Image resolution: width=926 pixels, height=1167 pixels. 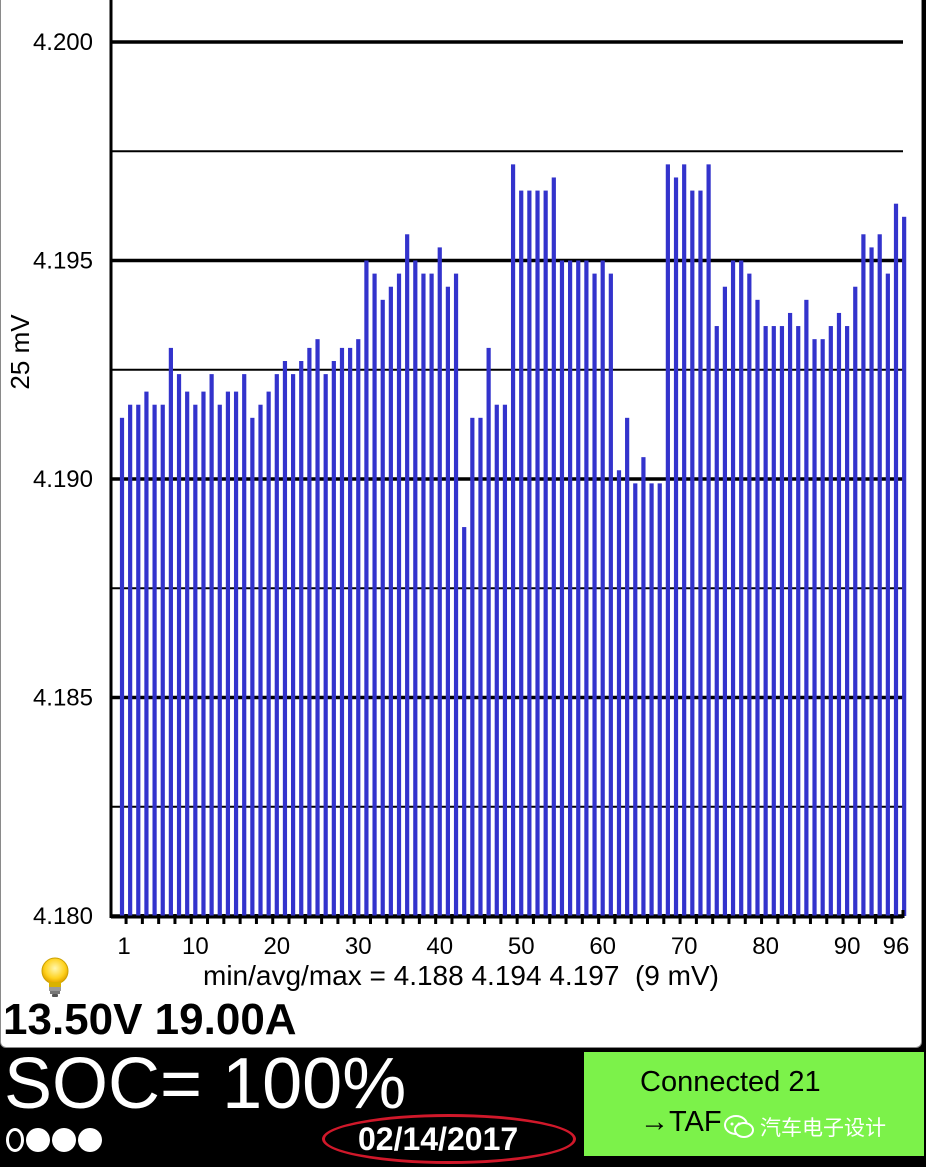 I want to click on watermark: 汽车电子设计, so click(x=805, y=1127).